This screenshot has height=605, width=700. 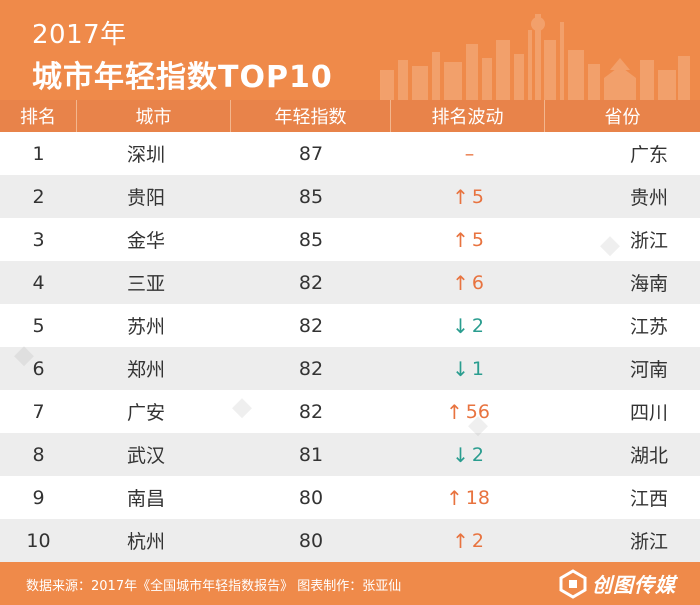 I want to click on province-cell: 四川, so click(x=648, y=413).